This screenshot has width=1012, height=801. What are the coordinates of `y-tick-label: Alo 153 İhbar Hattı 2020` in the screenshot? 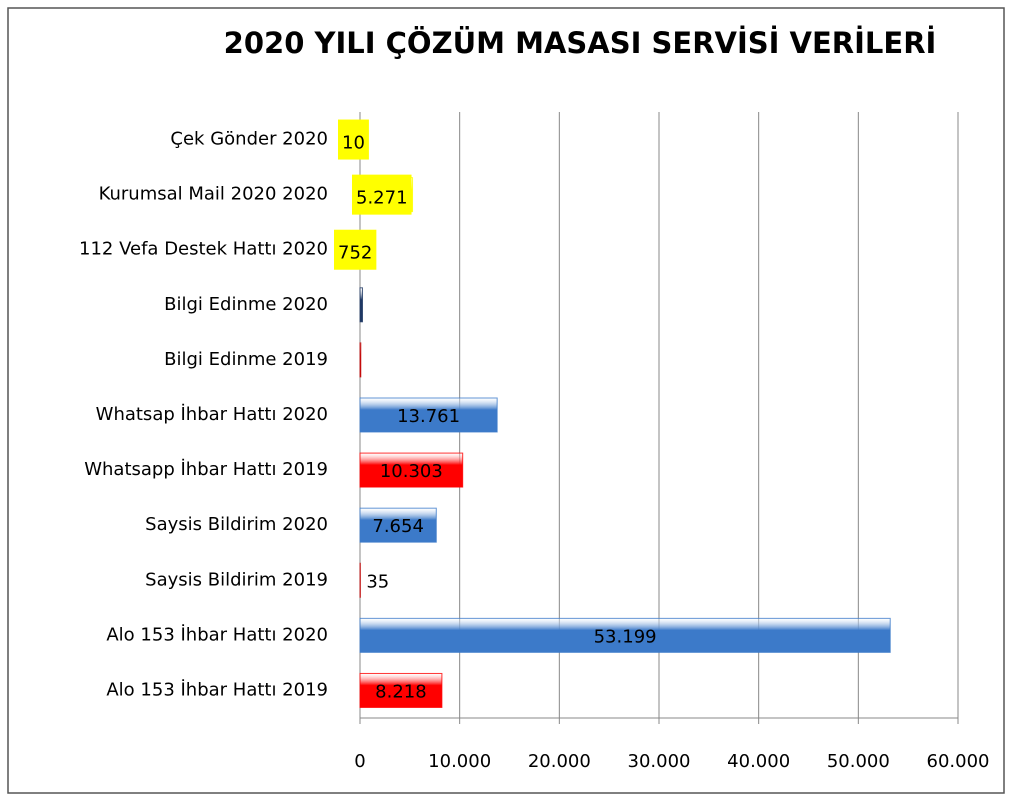 It's located at (217, 634).